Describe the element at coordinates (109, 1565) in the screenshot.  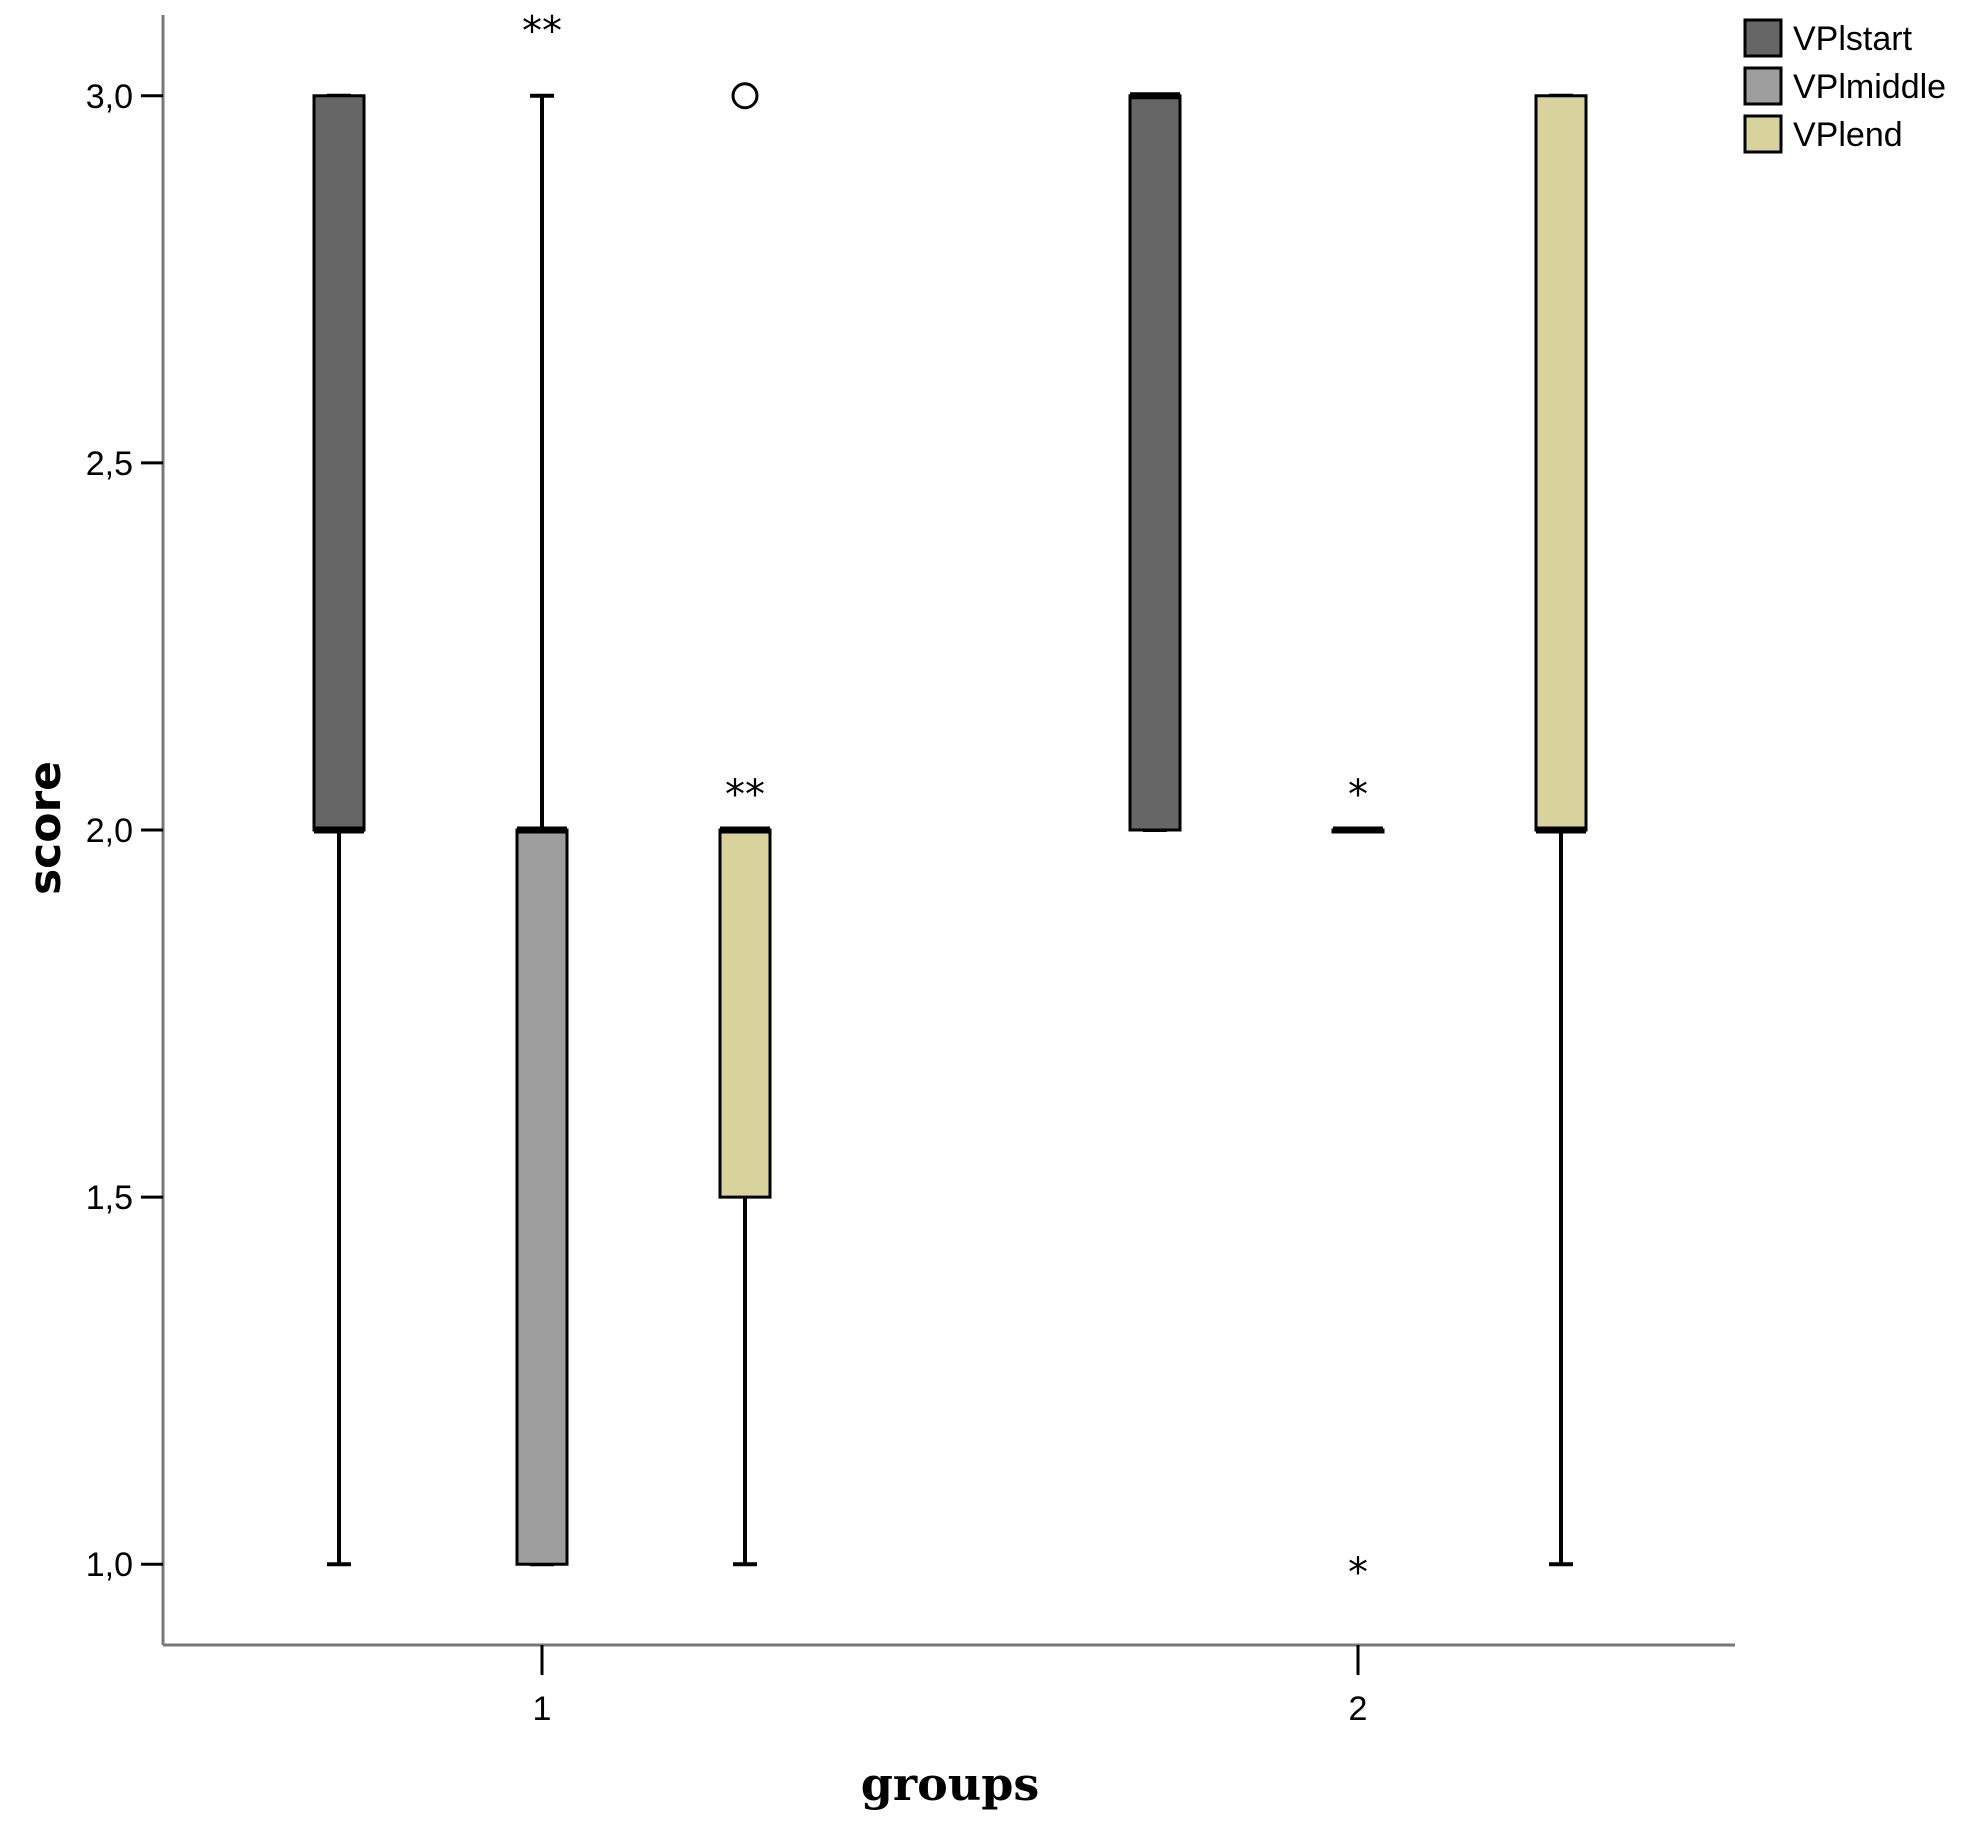
I see `y-tick-label: 1,0` at that location.